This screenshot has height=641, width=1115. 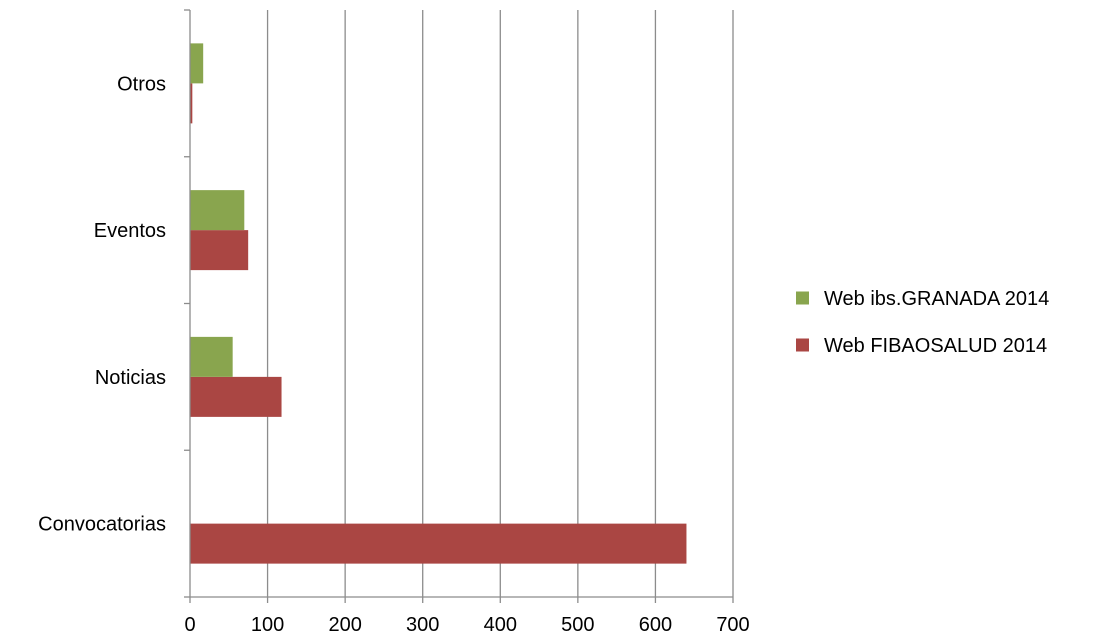 What do you see at coordinates (438, 543) in the screenshot?
I see `bar-web-fibaosalud-2014-convocatorias` at bounding box center [438, 543].